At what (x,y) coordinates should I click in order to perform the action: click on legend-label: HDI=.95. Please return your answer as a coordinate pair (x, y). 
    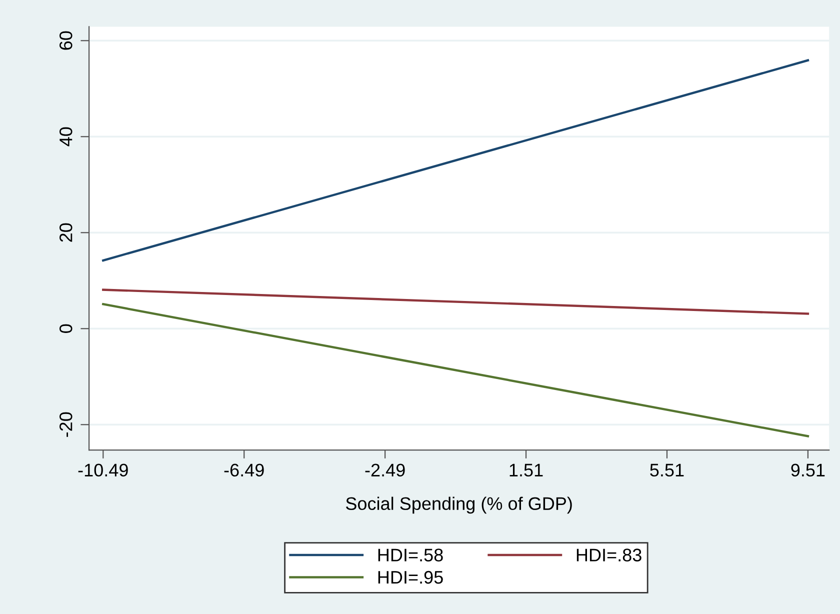
    Looking at the image, I should click on (410, 577).